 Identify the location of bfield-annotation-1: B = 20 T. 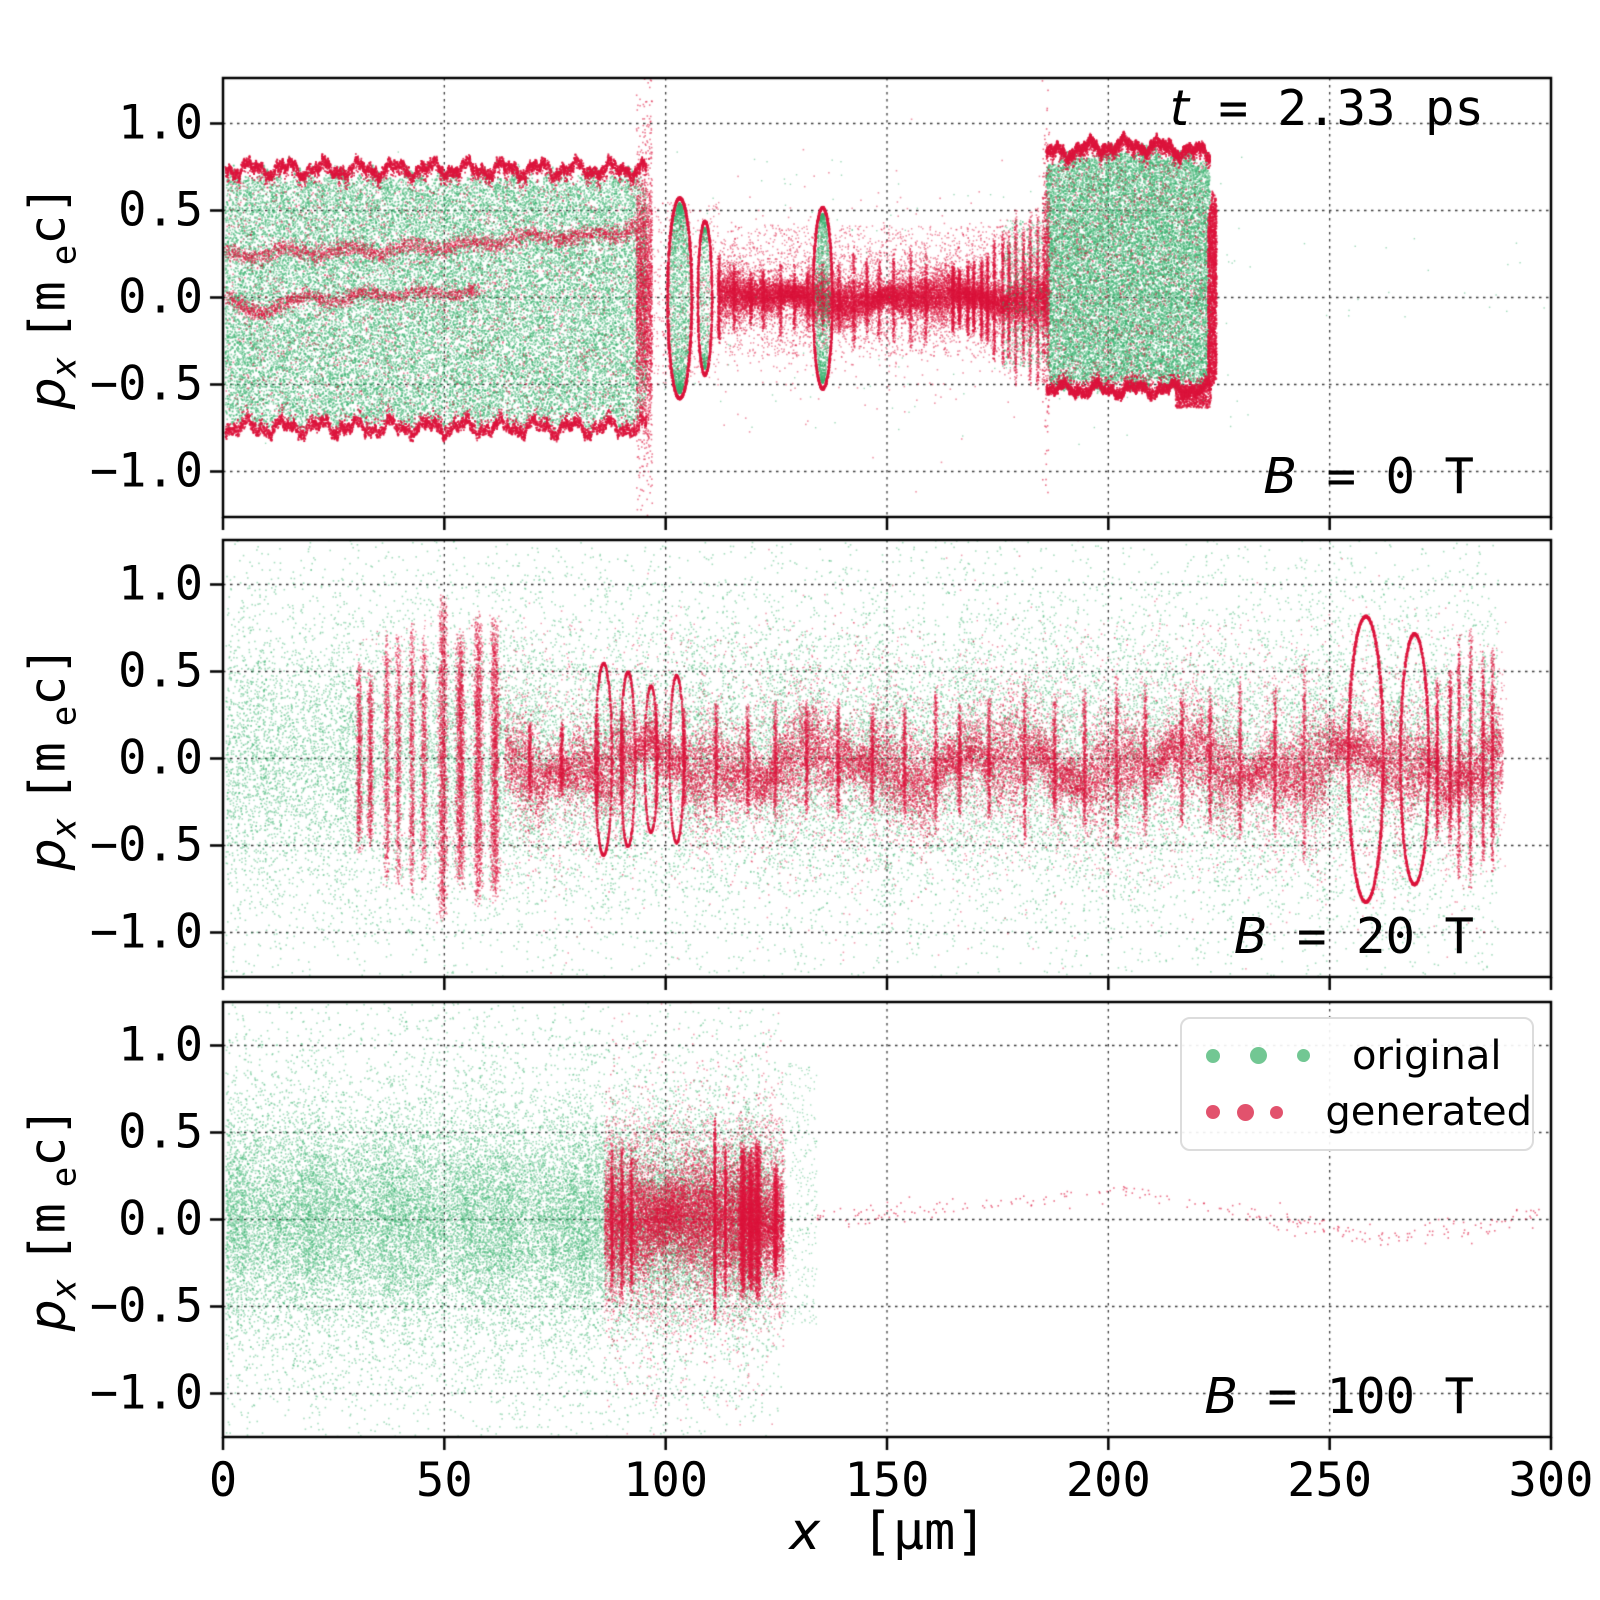
(1354, 936).